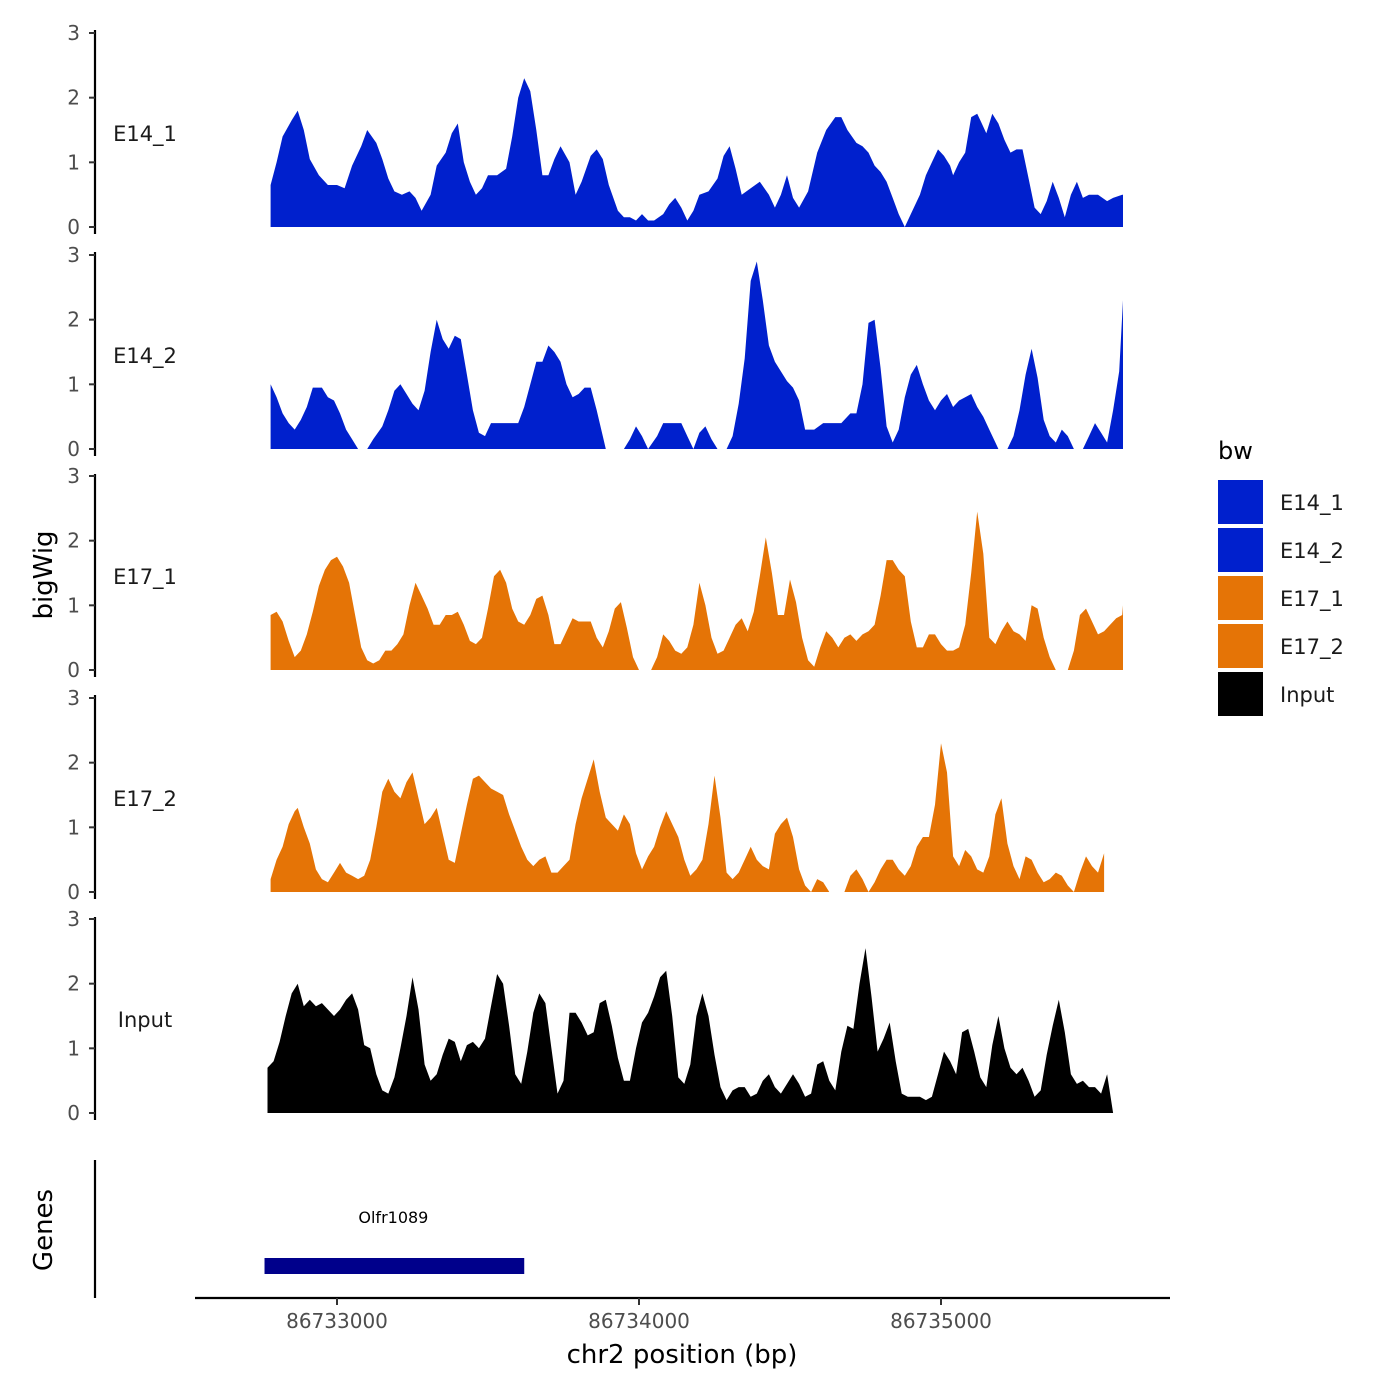 The height and width of the screenshot is (1400, 1400). Describe the element at coordinates (337, 1321) in the screenshot. I see `x-tick-label: 86733000` at that location.